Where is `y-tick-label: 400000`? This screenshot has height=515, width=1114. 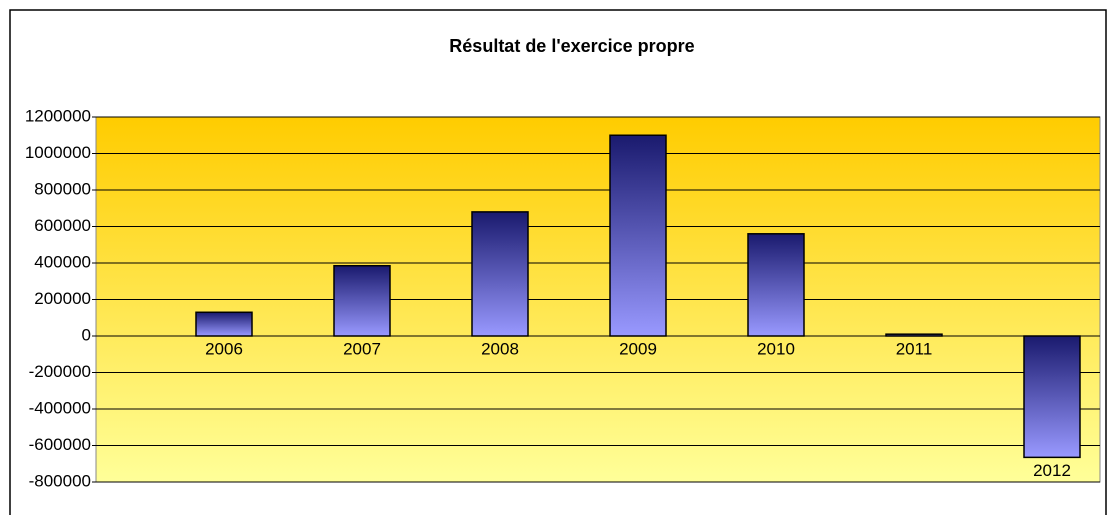 y-tick-label: 400000 is located at coordinates (62, 261).